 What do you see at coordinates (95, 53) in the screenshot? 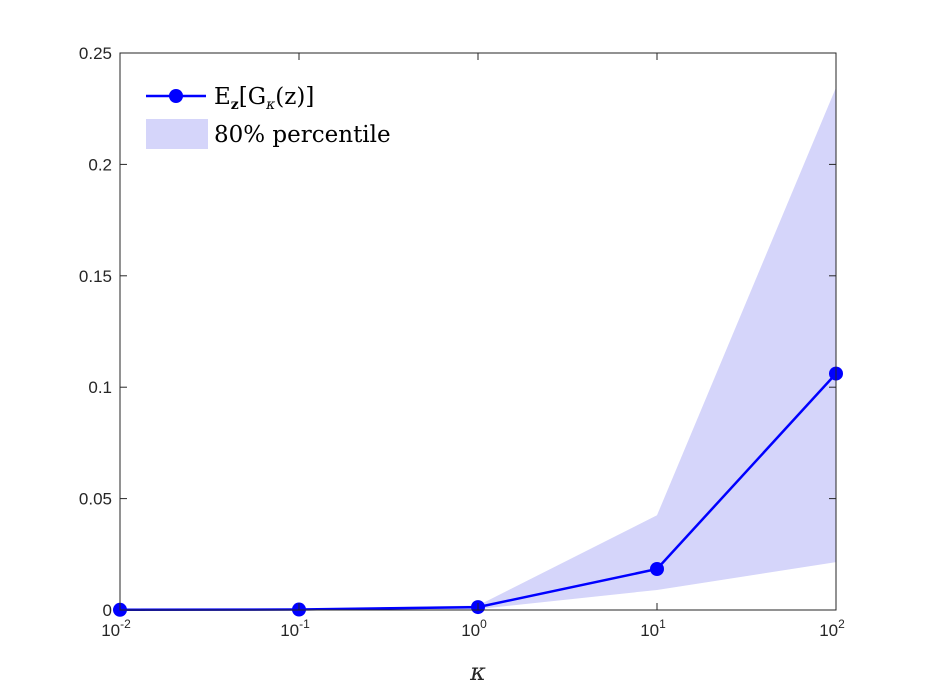
I see `y-tick-label: 0.25` at bounding box center [95, 53].